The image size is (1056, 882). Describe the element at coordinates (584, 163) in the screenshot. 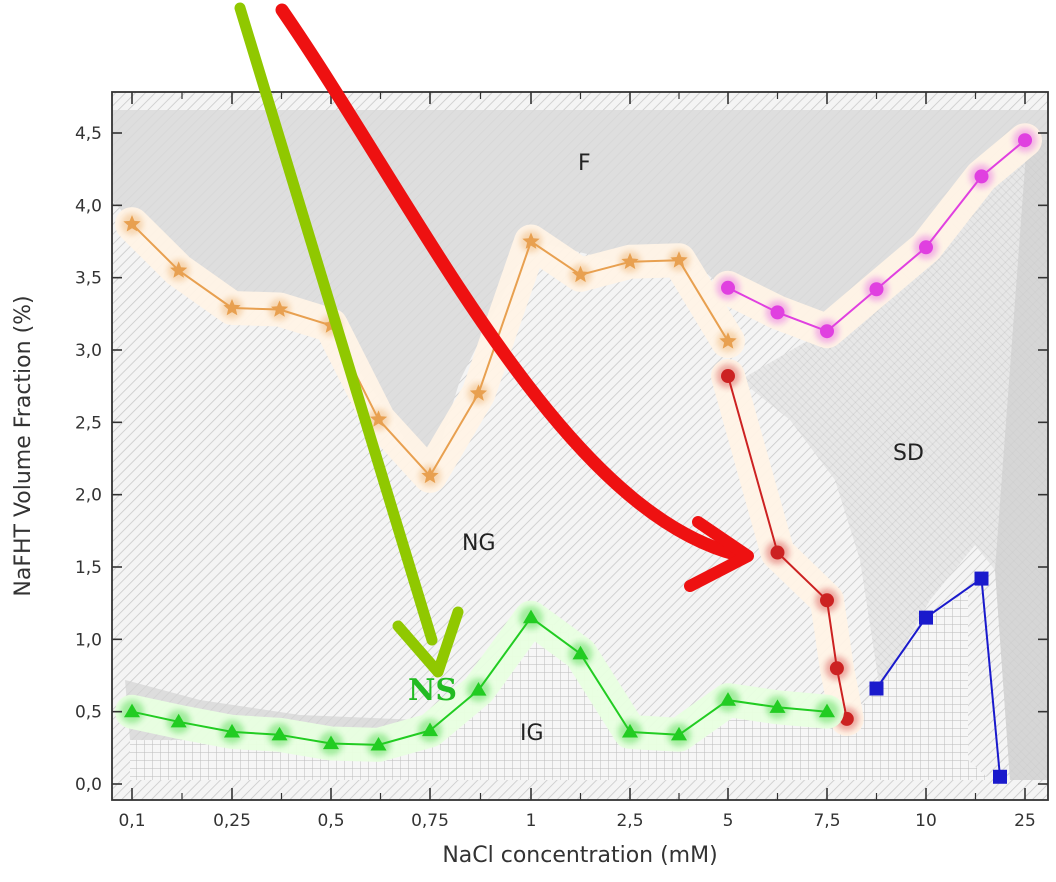

I see `region-label-f: F` at that location.